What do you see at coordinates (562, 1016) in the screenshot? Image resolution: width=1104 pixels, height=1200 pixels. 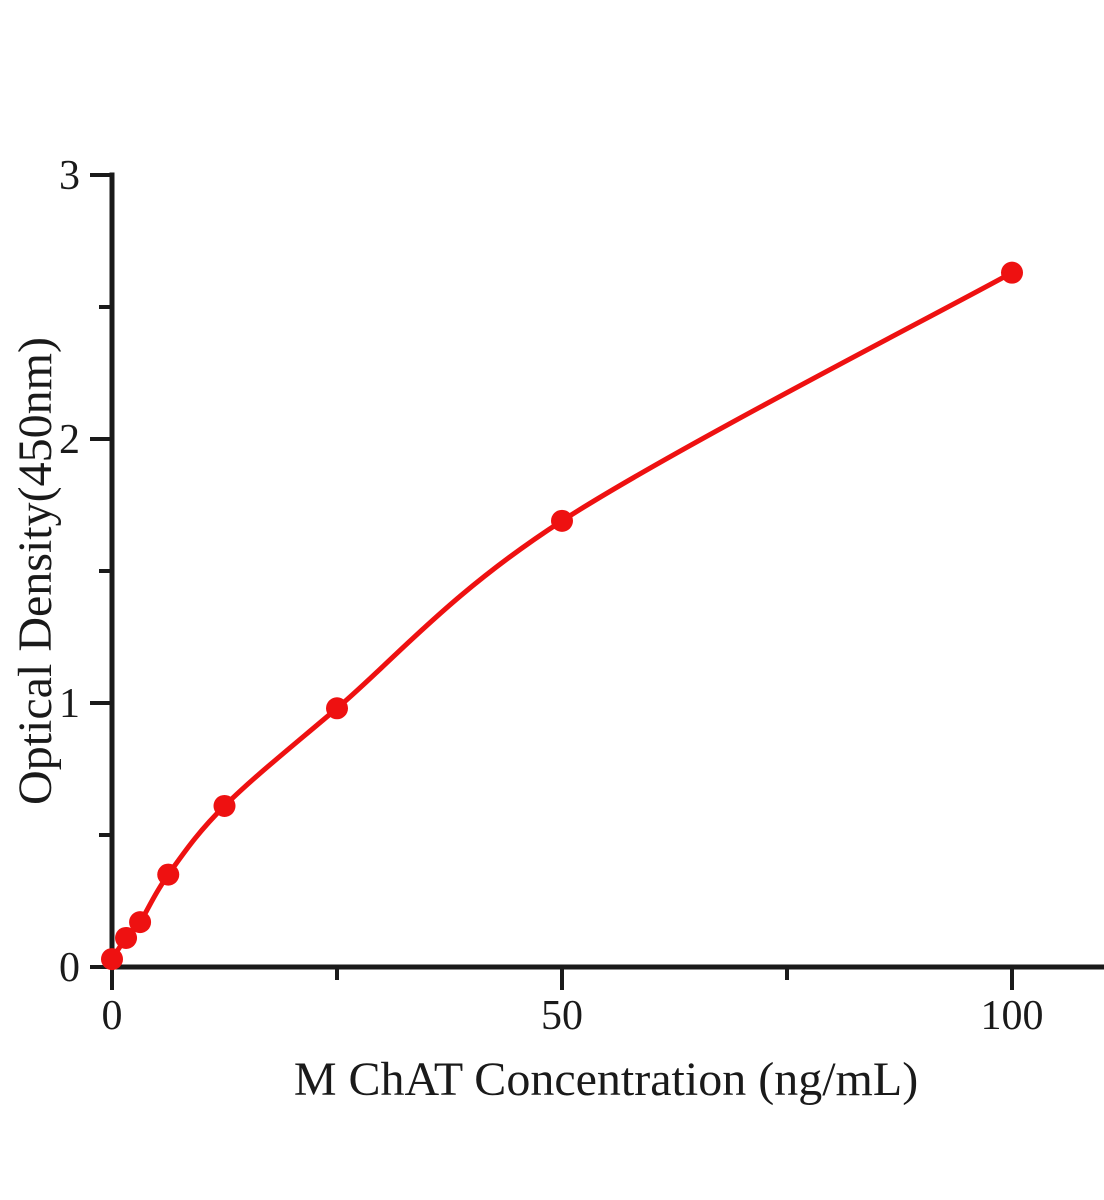 I see `x-axis-tick-label: 50` at bounding box center [562, 1016].